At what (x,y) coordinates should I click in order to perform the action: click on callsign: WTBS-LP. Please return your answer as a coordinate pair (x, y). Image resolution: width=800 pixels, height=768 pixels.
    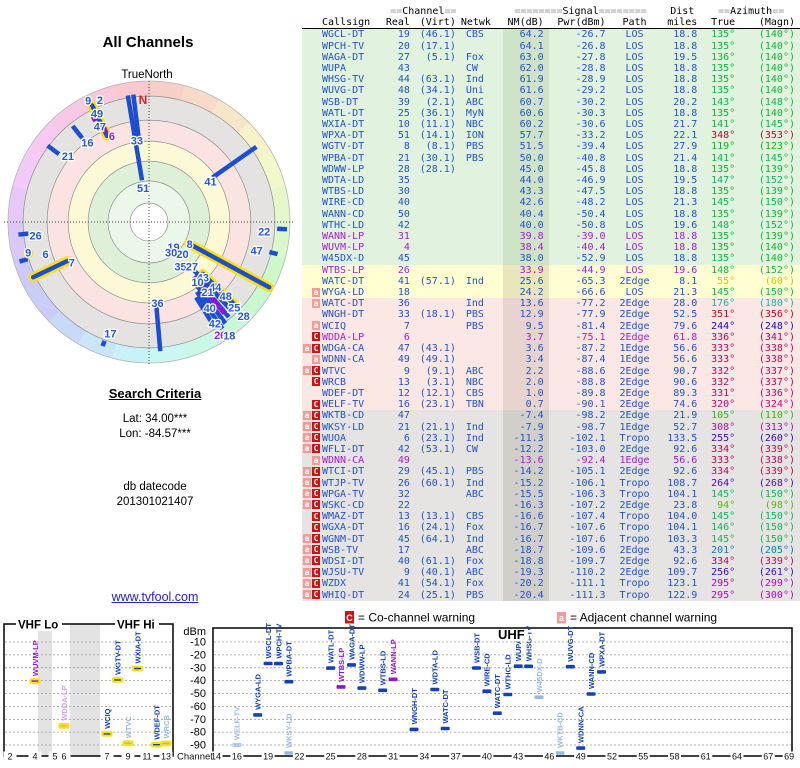
    Looking at the image, I should click on (343, 270).